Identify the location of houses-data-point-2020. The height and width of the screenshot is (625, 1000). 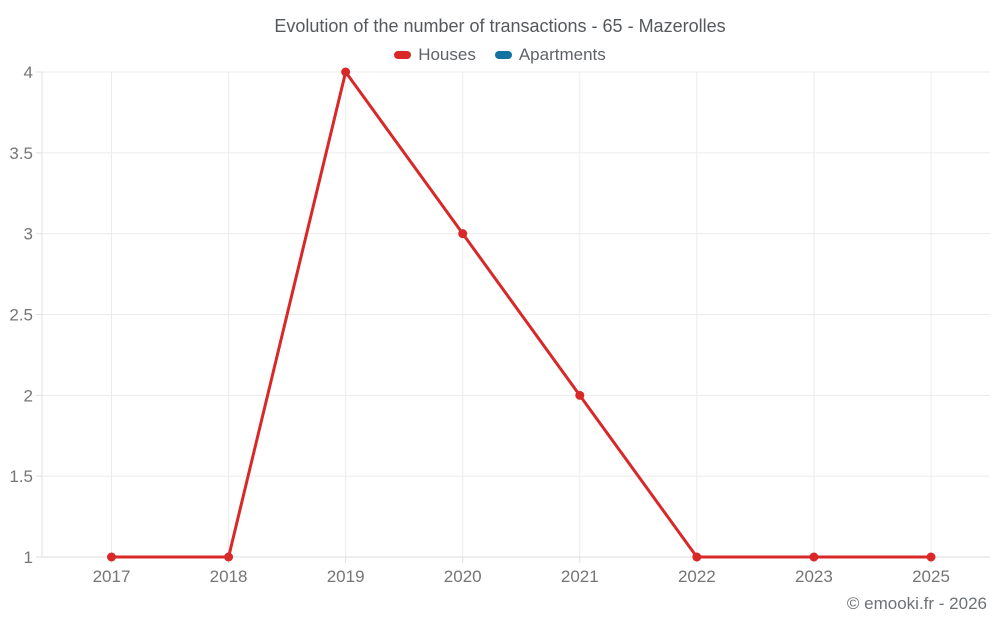
(463, 234).